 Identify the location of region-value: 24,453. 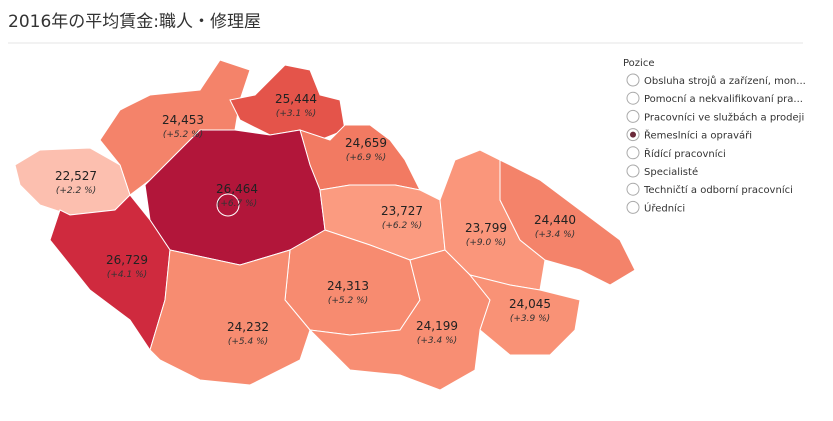
(183, 120).